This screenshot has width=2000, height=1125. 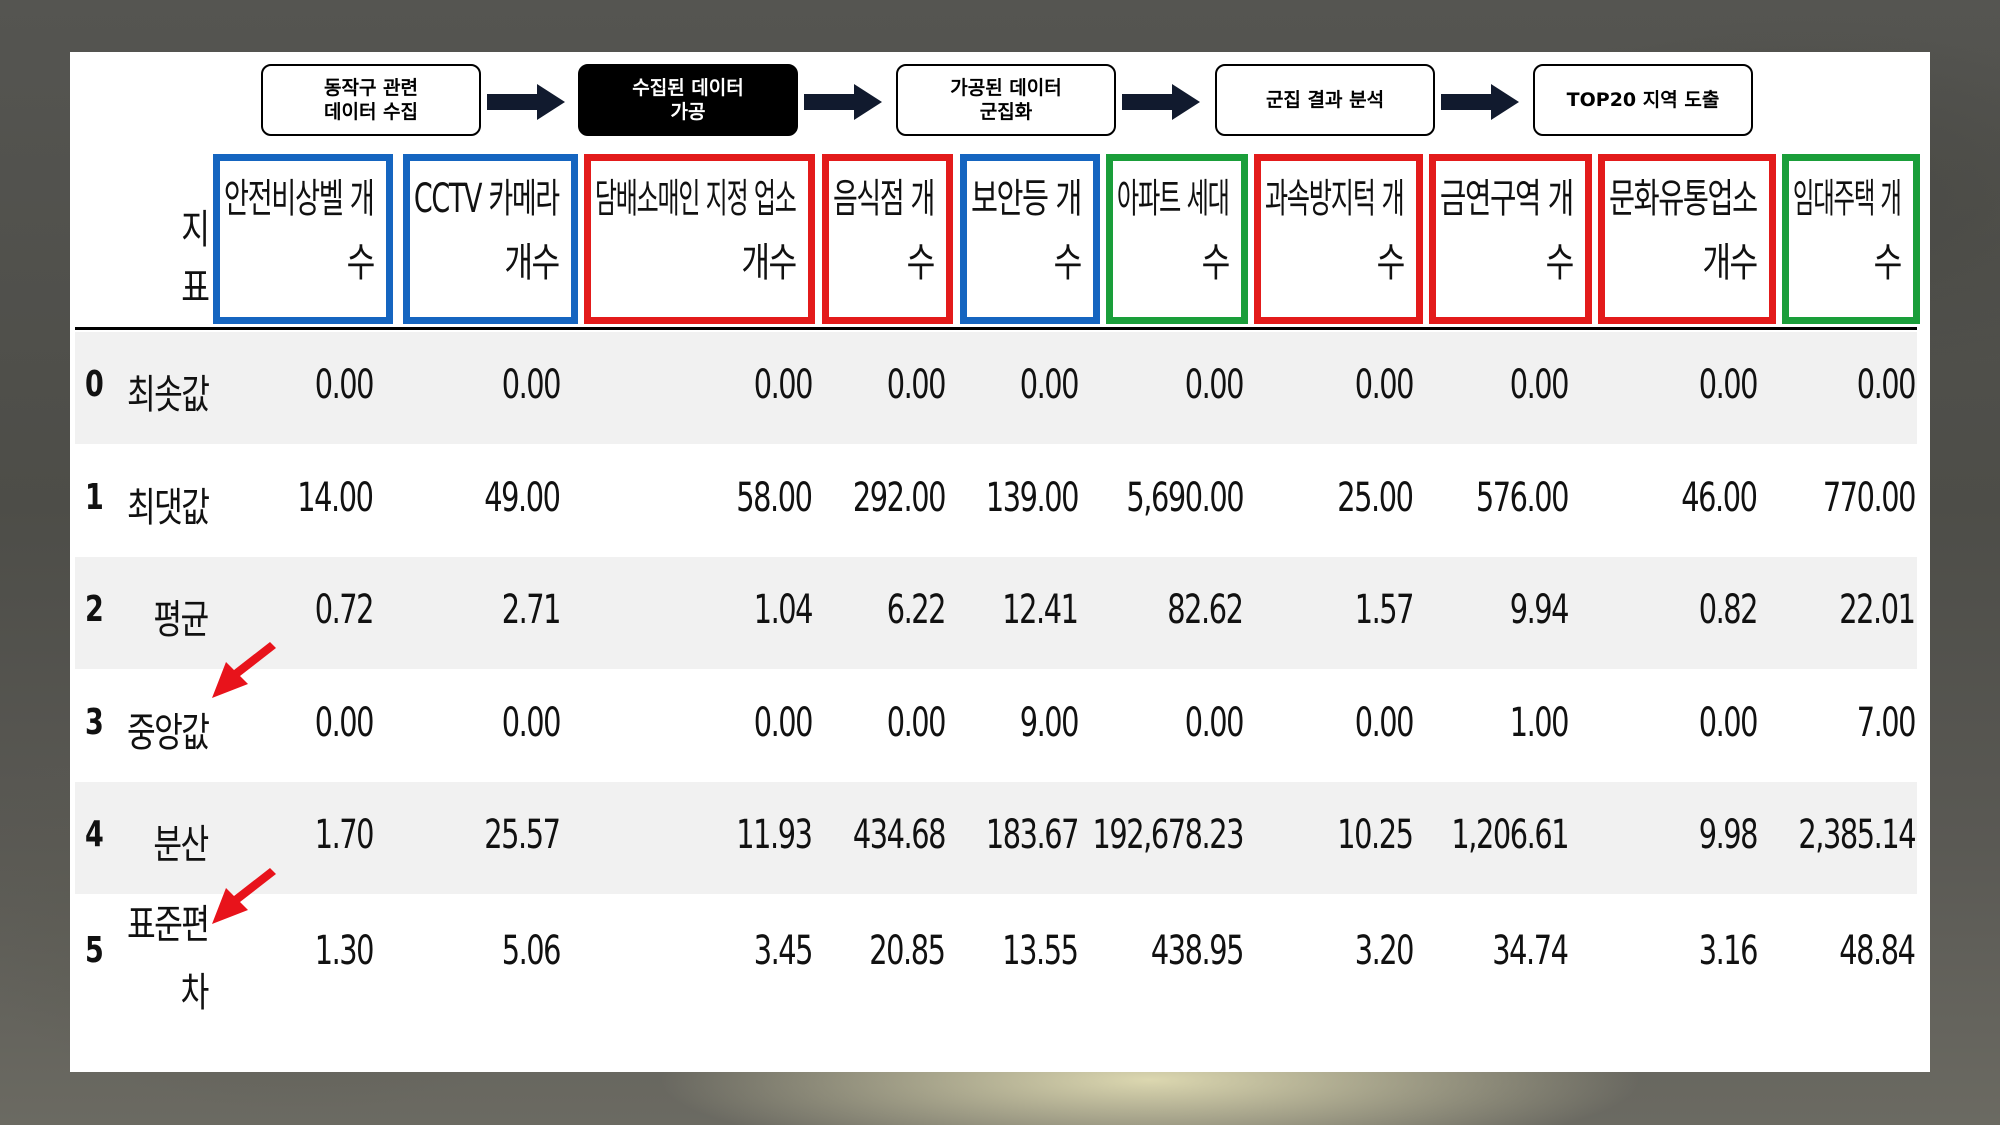 What do you see at coordinates (344, 610) in the screenshot?
I see `table-cell: 0.72` at bounding box center [344, 610].